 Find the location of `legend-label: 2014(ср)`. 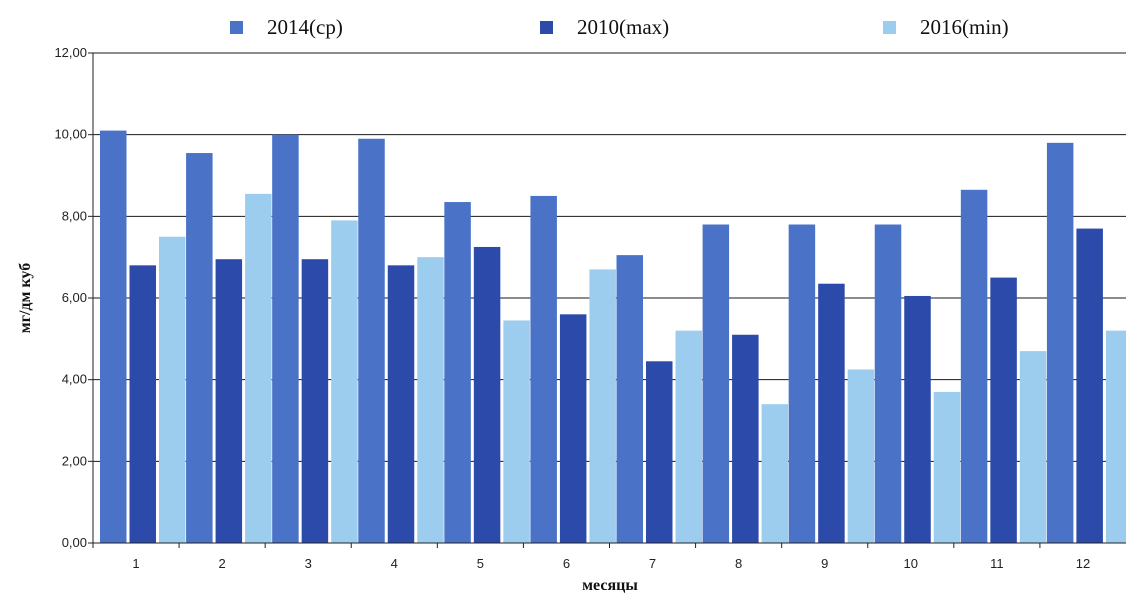

legend-label: 2014(ср) is located at coordinates (305, 27).